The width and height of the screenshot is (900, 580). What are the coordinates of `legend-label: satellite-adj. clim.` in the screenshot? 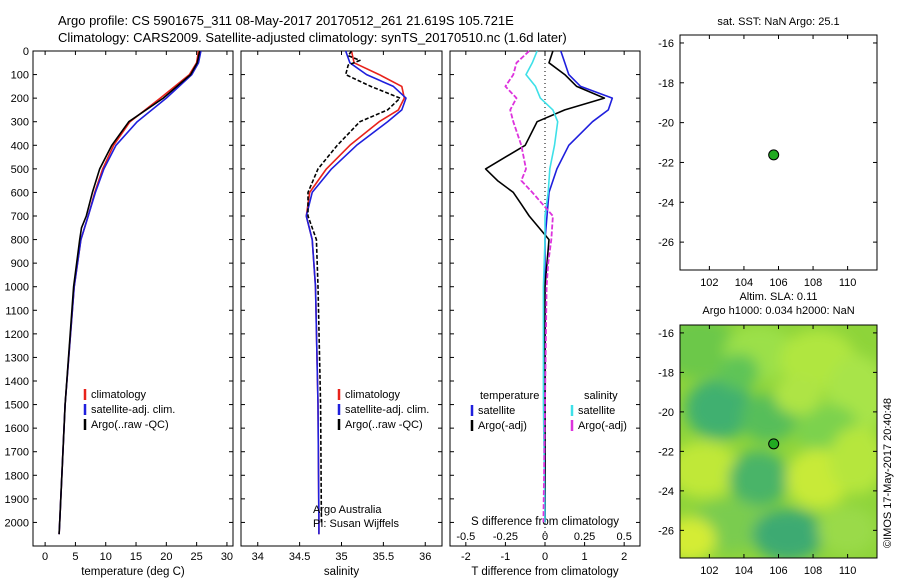 It's located at (387, 410).